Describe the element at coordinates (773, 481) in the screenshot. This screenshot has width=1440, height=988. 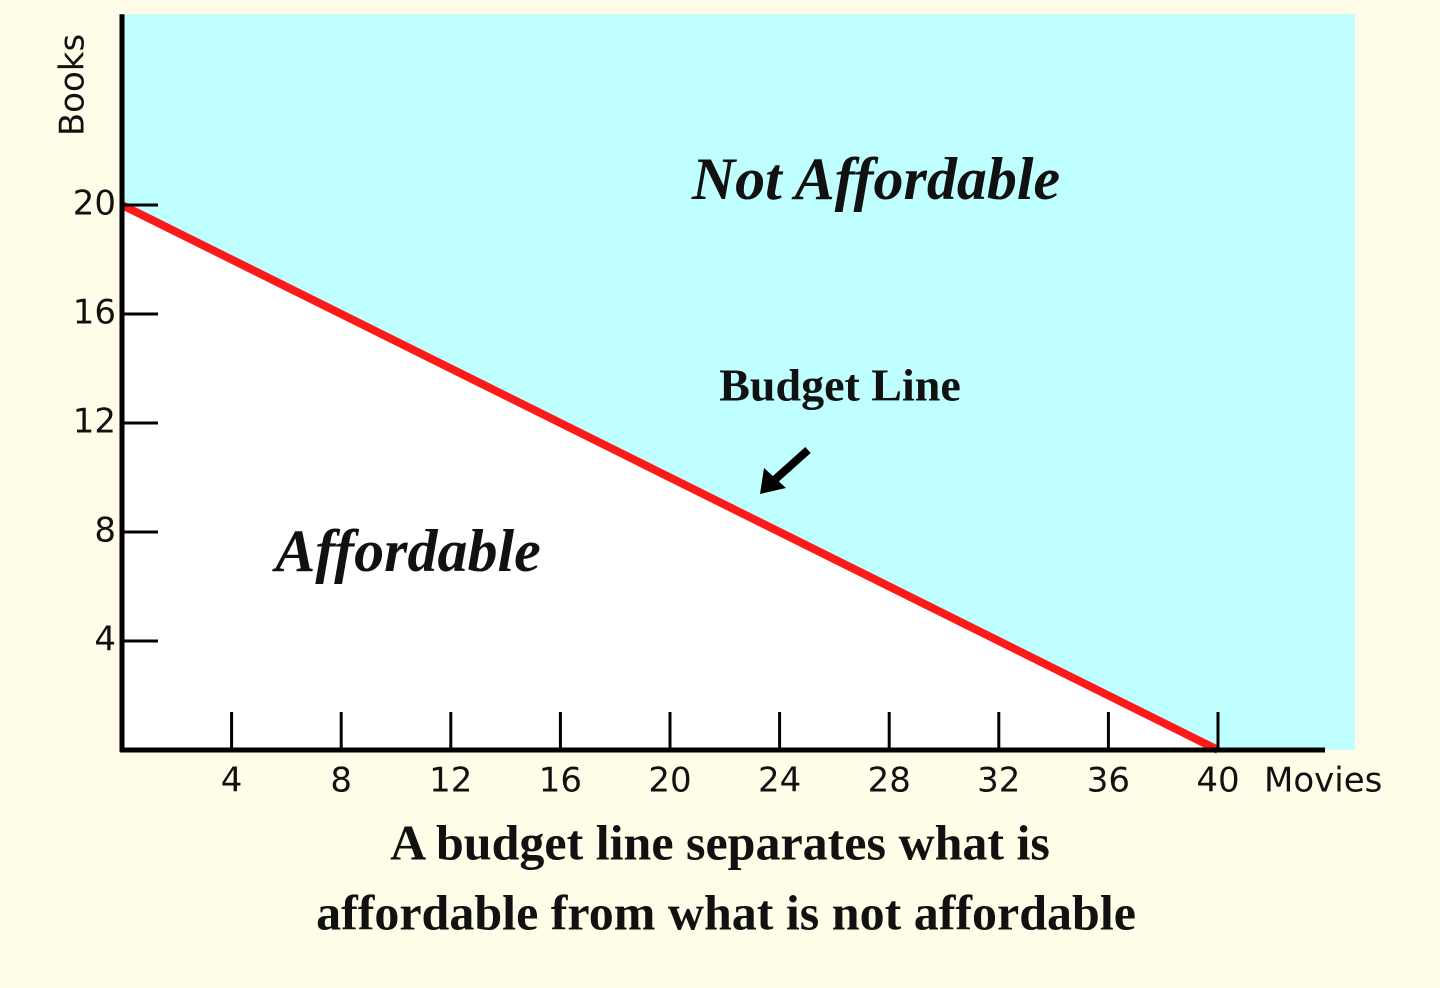
I see `arrow-head` at that location.